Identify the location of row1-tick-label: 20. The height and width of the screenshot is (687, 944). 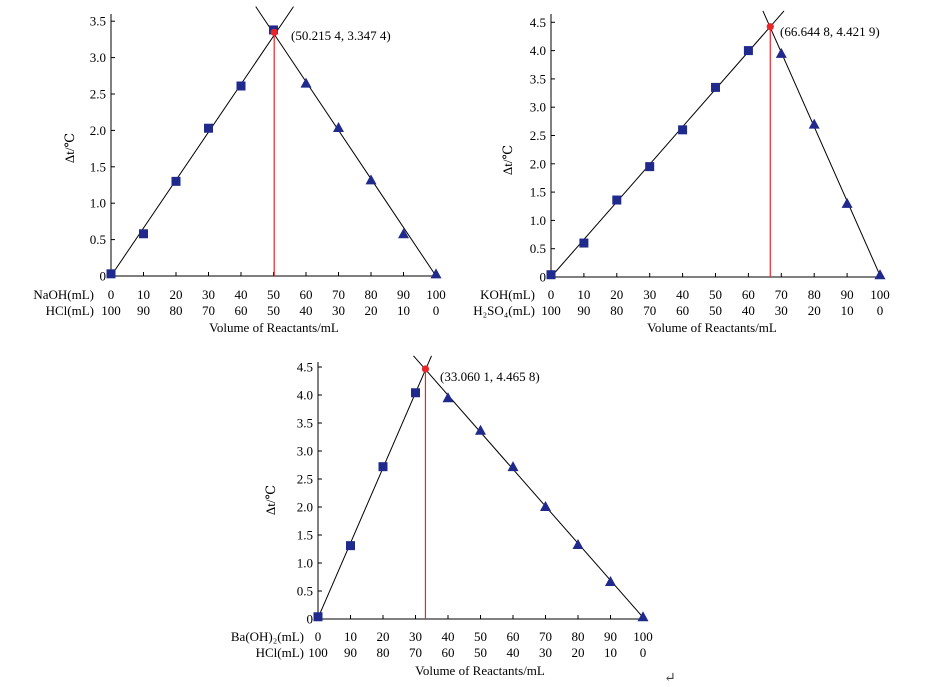
(383, 636).